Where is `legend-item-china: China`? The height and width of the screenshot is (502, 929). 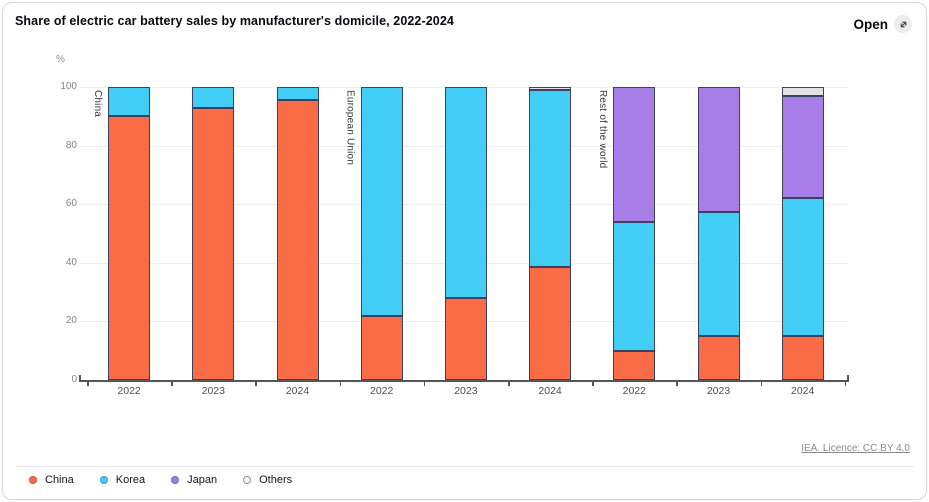 legend-item-china: China is located at coordinates (51, 480).